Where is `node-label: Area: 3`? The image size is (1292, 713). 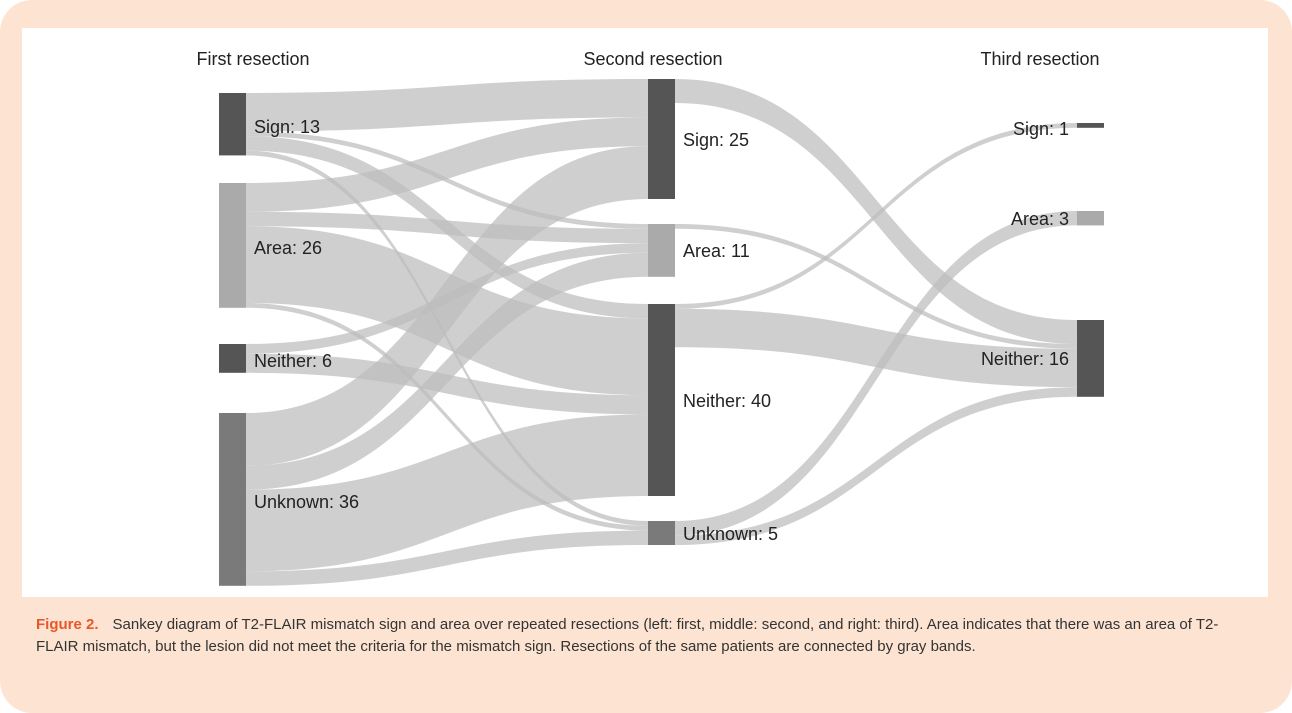
node-label: Area: 3 is located at coordinates (1040, 219).